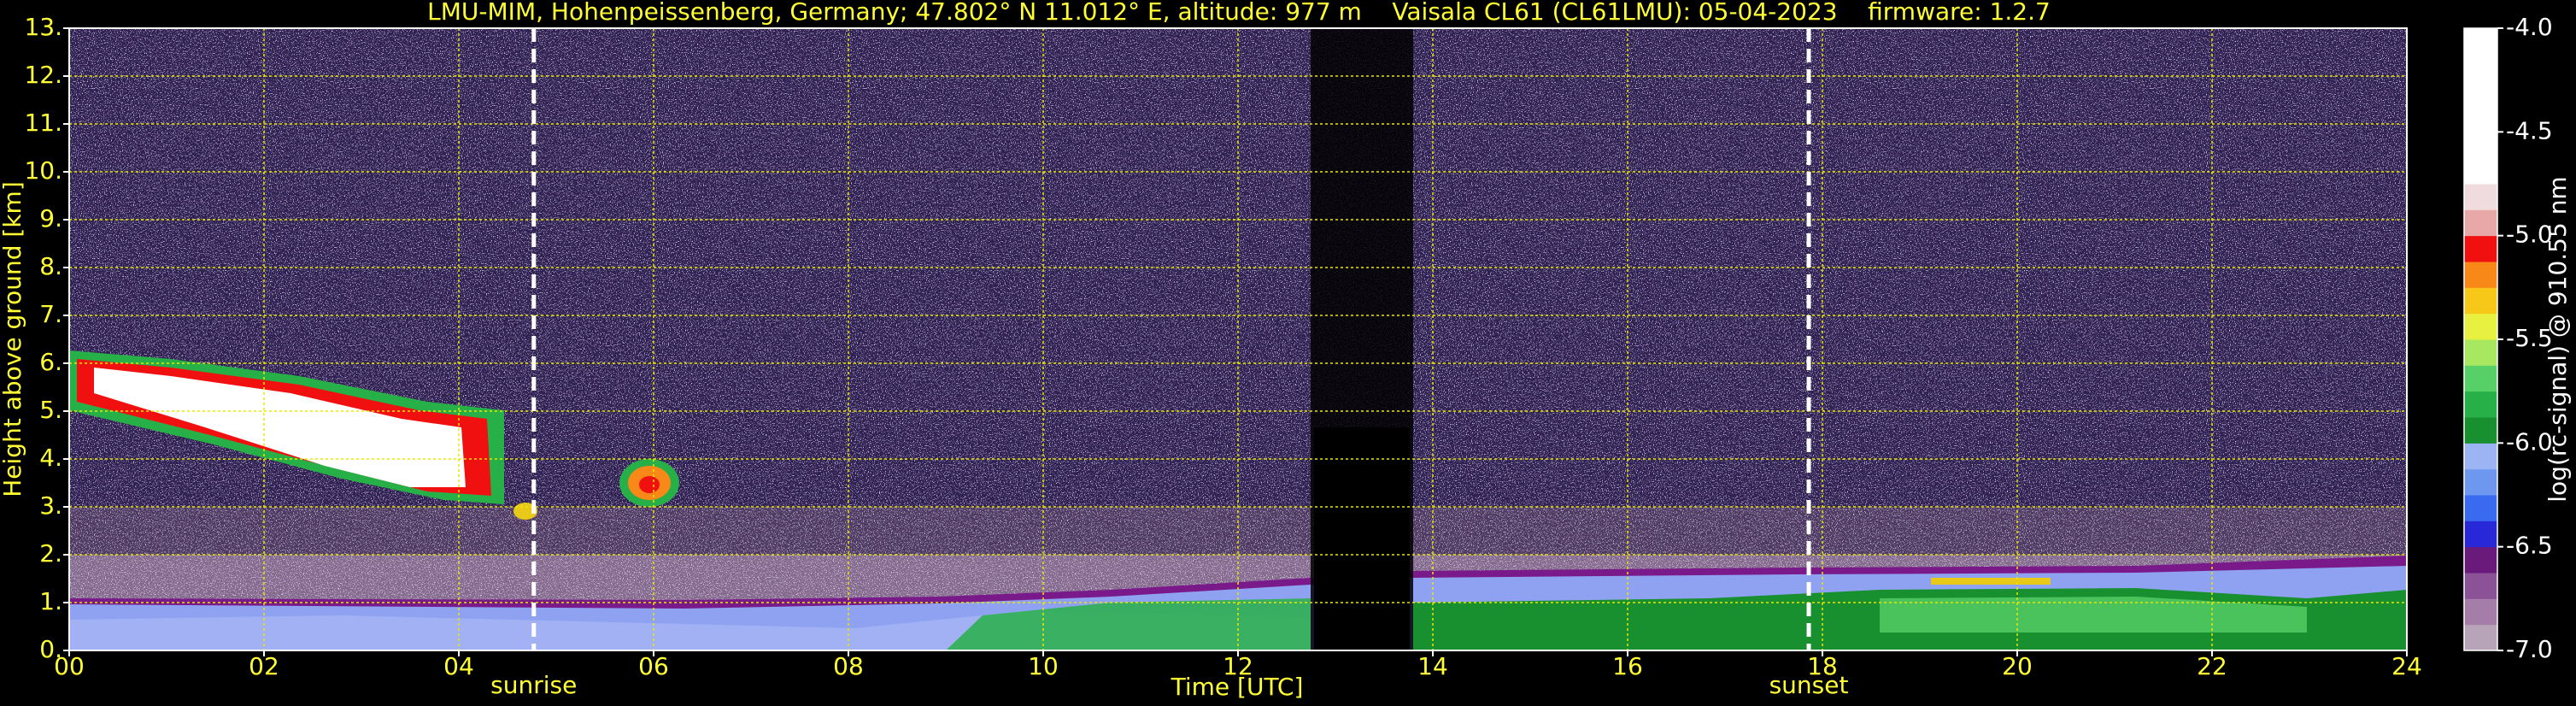 Image resolution: width=2576 pixels, height=706 pixels. I want to click on y-tick-label: 7., so click(50, 314).